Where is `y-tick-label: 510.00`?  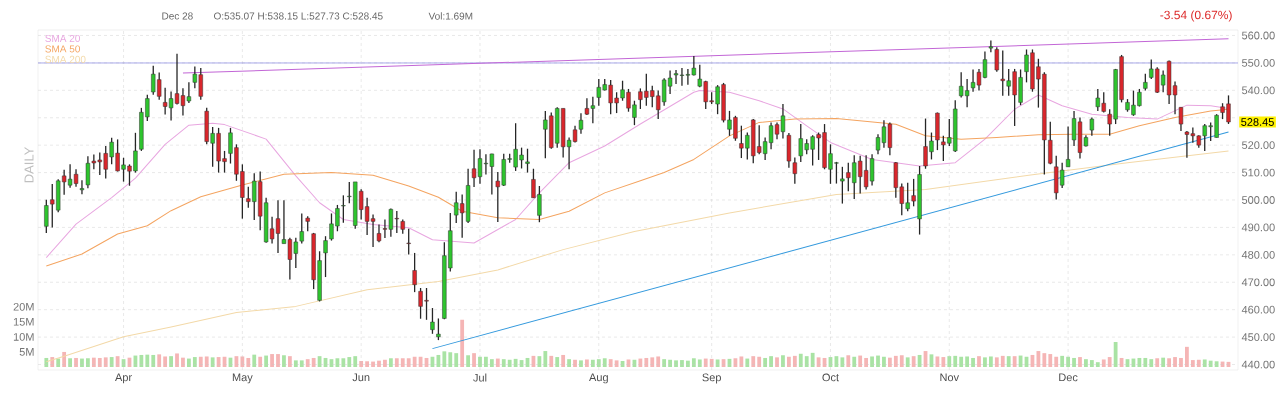
y-tick-label: 510.00 is located at coordinates (1258, 172).